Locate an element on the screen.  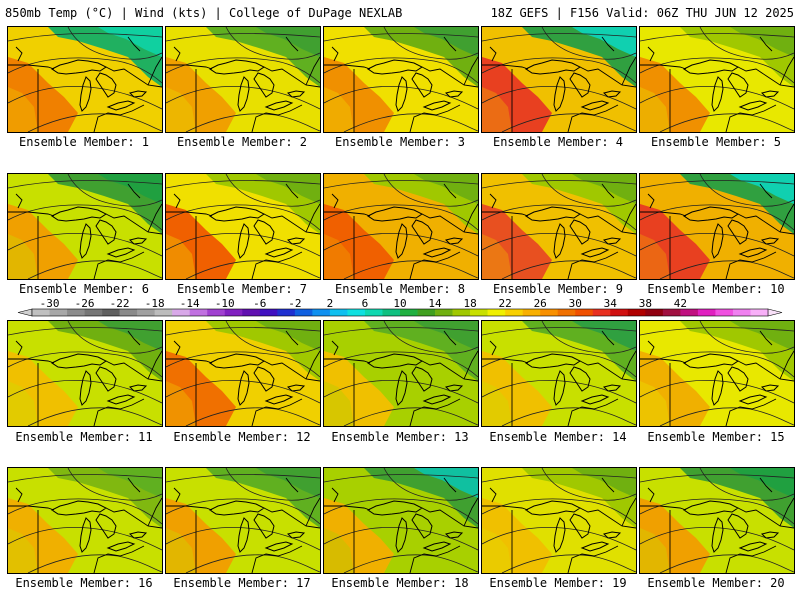
ensemble-member-label: Ensemble Member: 3 is located at coordinates (400, 142).